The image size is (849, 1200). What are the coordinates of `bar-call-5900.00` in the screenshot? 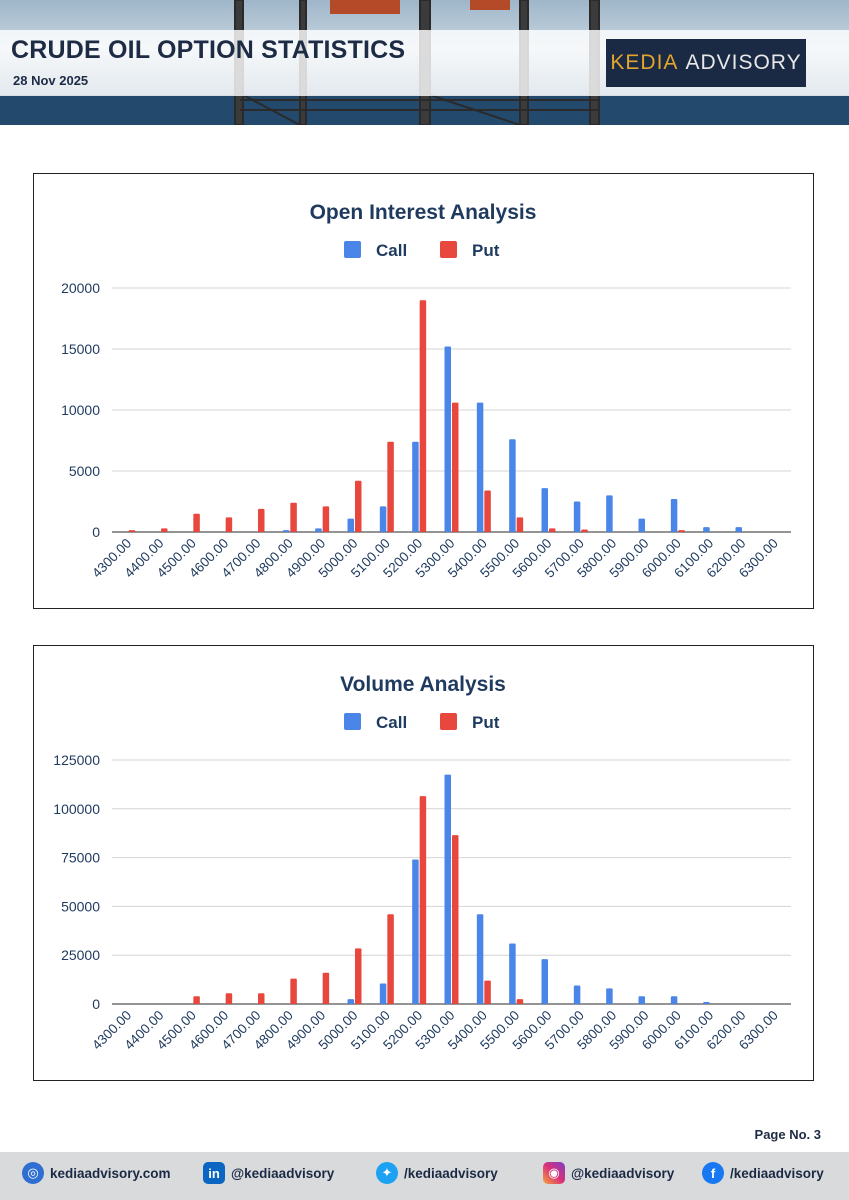 It's located at (641, 1000).